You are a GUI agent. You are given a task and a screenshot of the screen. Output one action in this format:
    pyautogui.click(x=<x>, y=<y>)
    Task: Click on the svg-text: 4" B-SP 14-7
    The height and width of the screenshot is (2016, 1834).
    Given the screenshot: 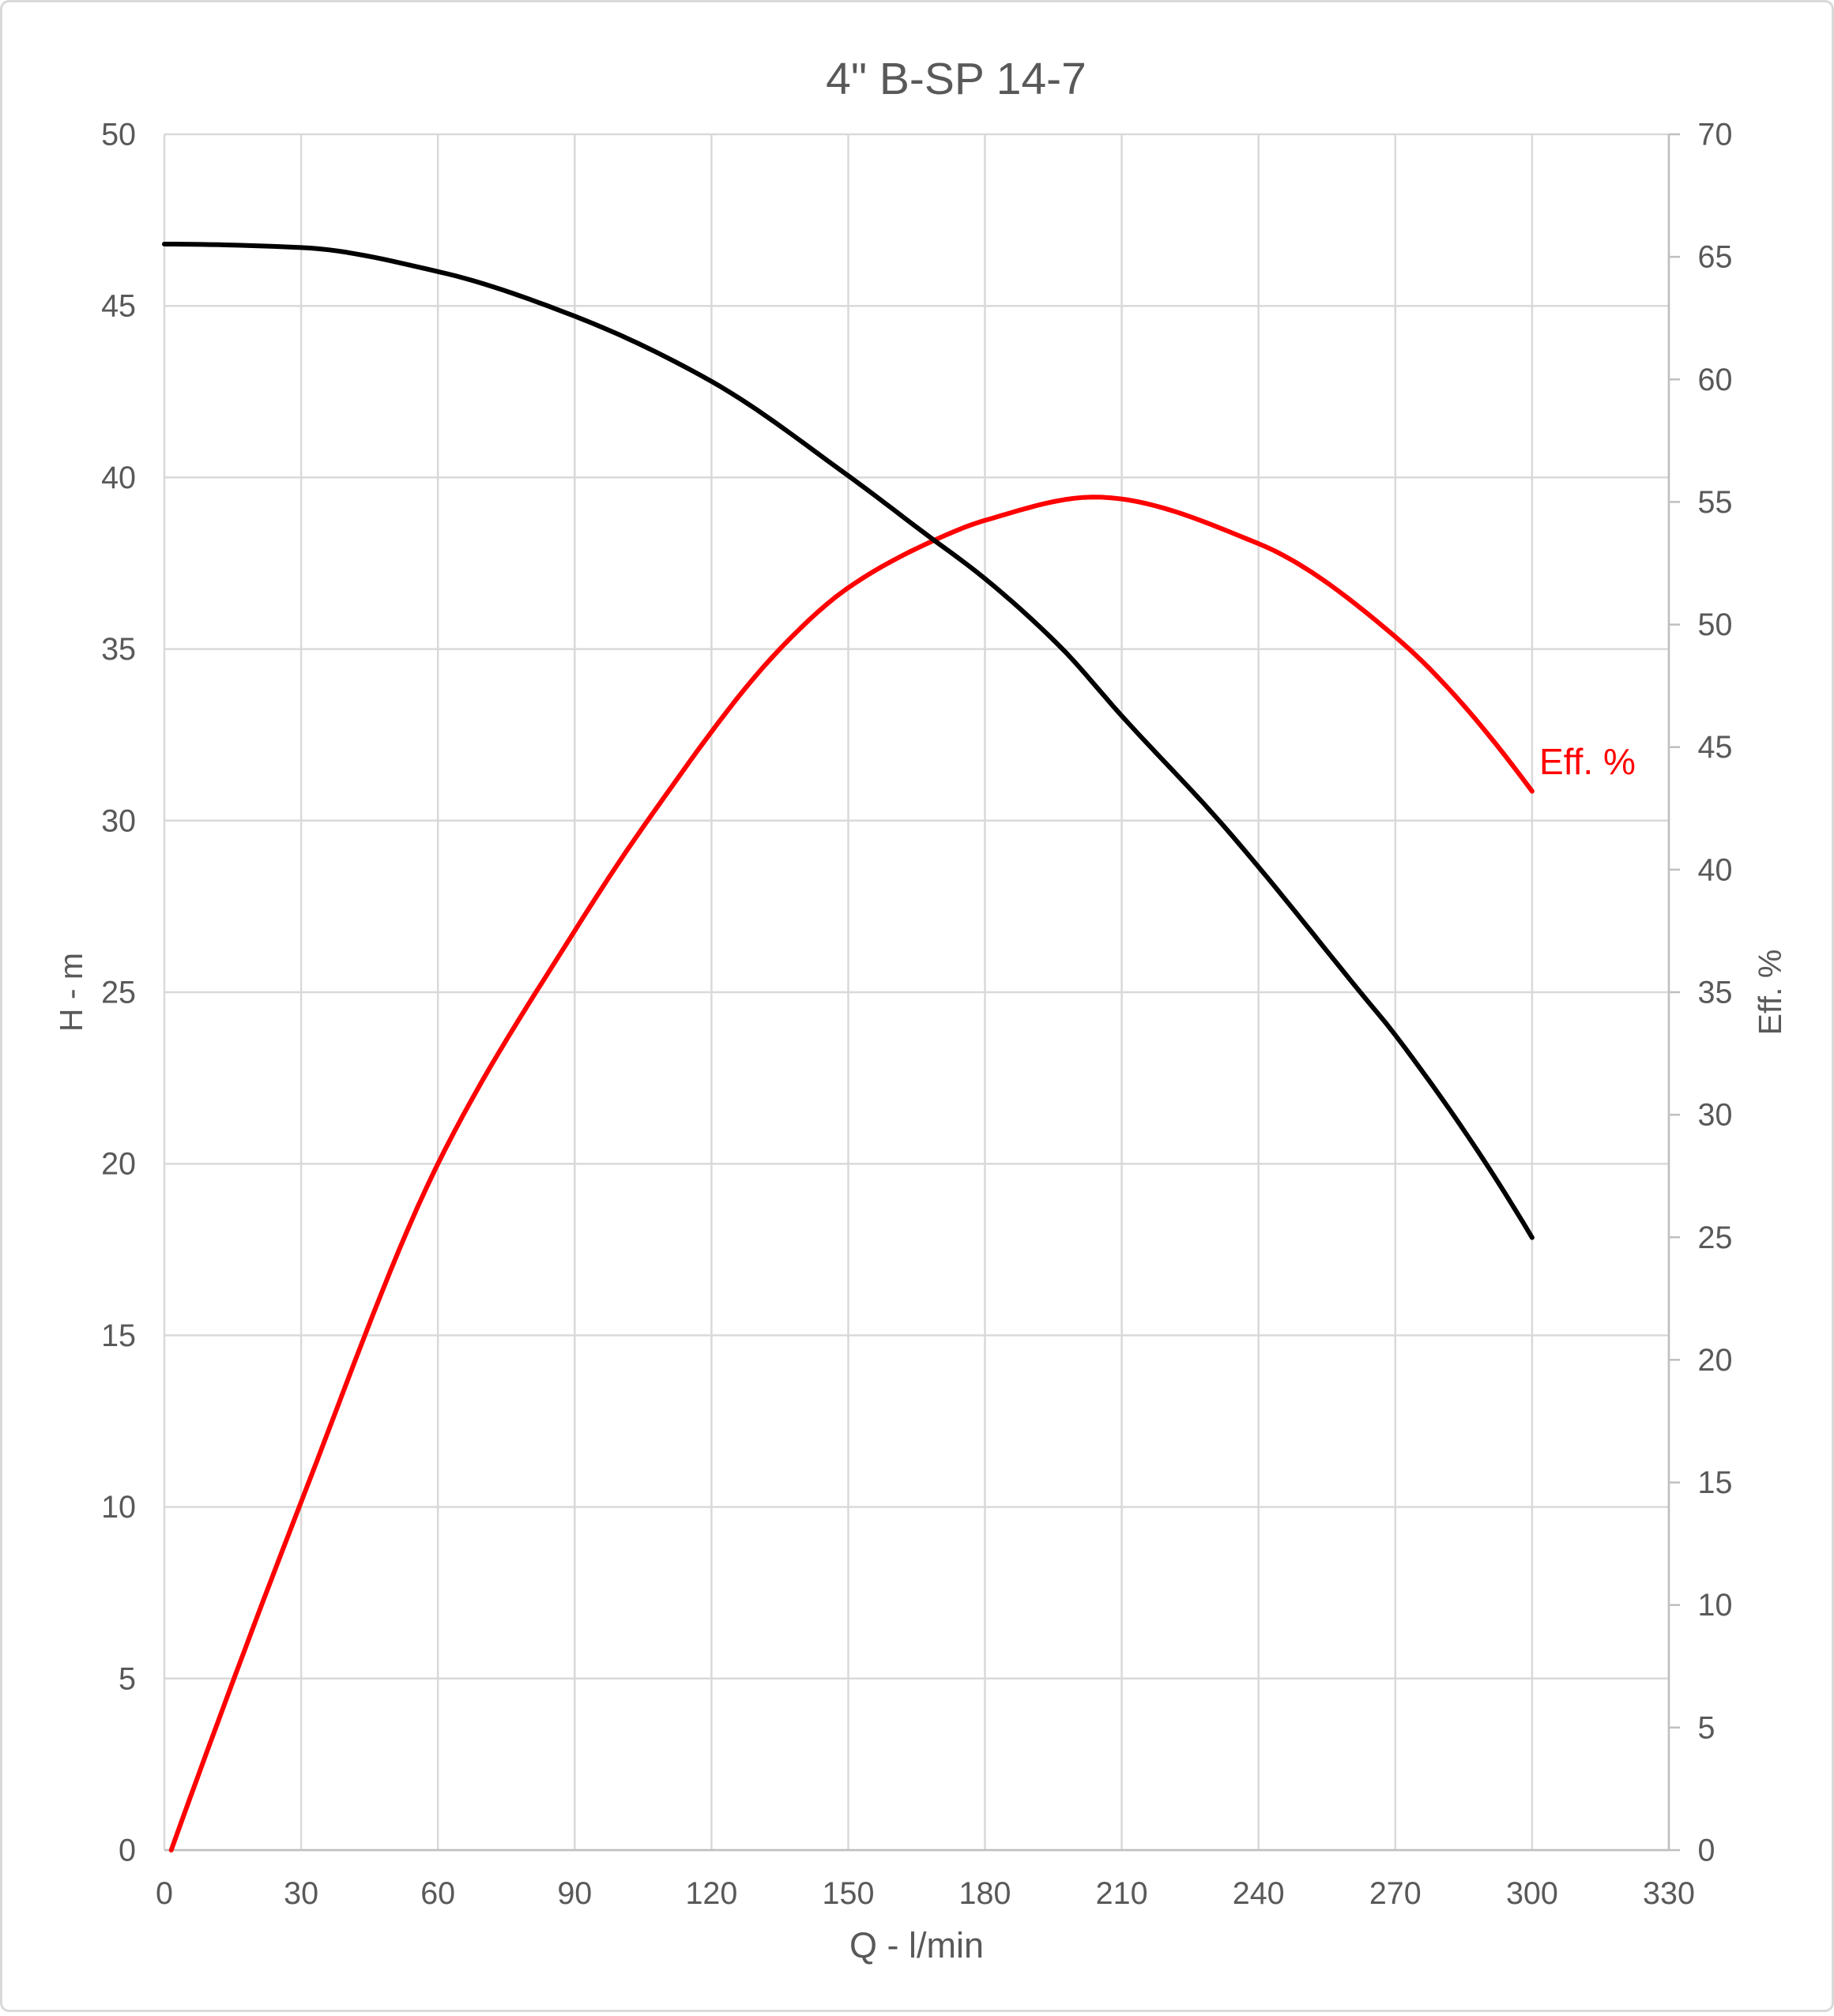 What is the action you would take?
    pyautogui.click(x=956, y=79)
    